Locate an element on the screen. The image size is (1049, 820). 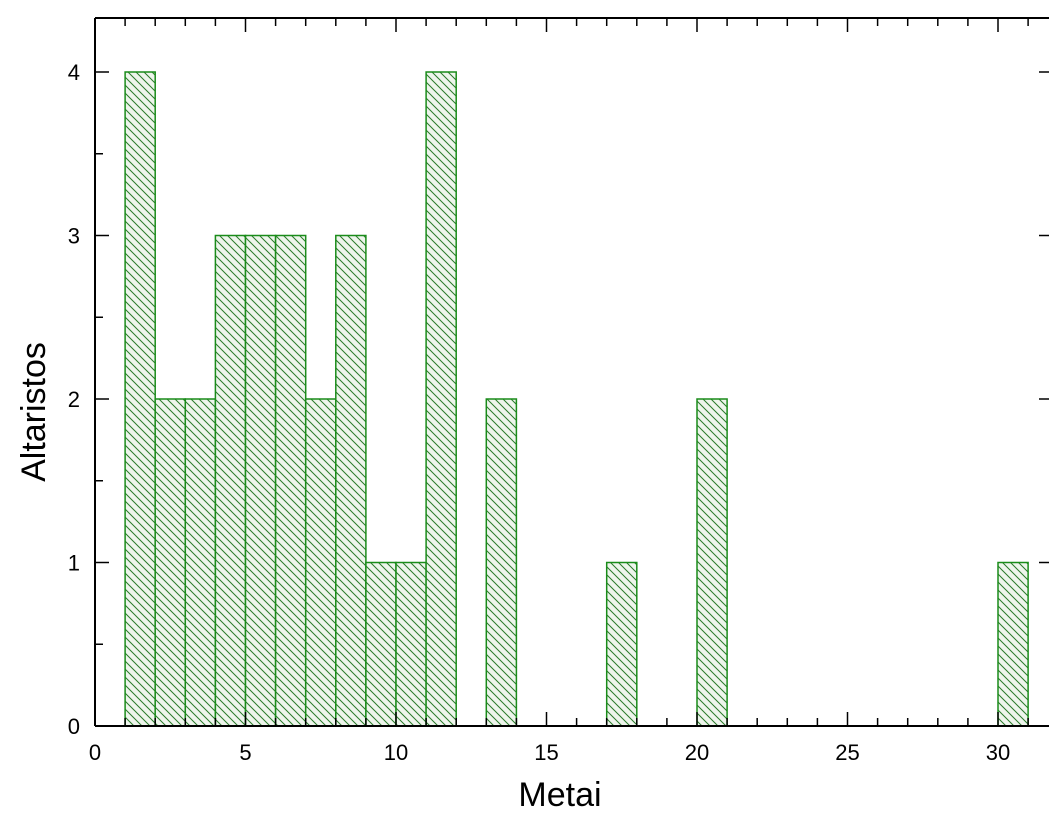
y-tick-label: 2 is located at coordinates (74, 399).